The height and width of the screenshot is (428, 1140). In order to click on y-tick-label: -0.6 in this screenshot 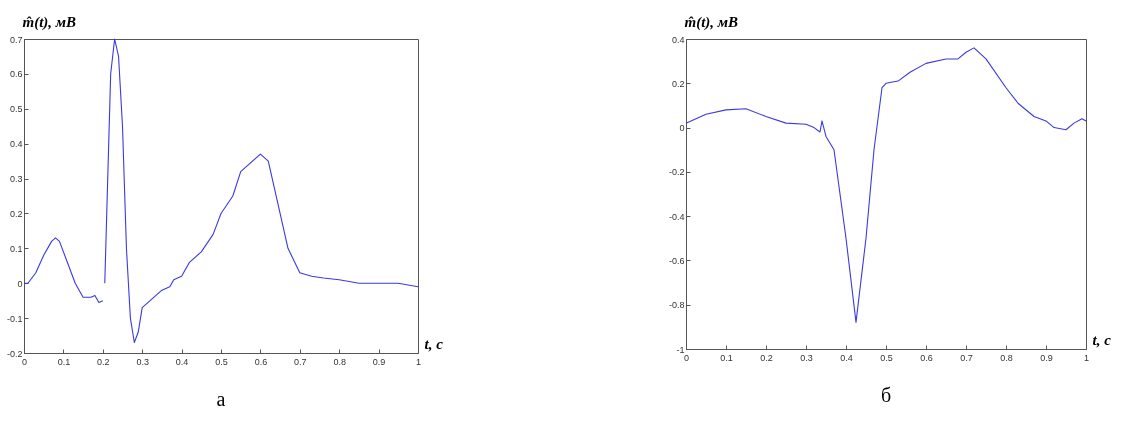, I will do `click(676, 260)`.